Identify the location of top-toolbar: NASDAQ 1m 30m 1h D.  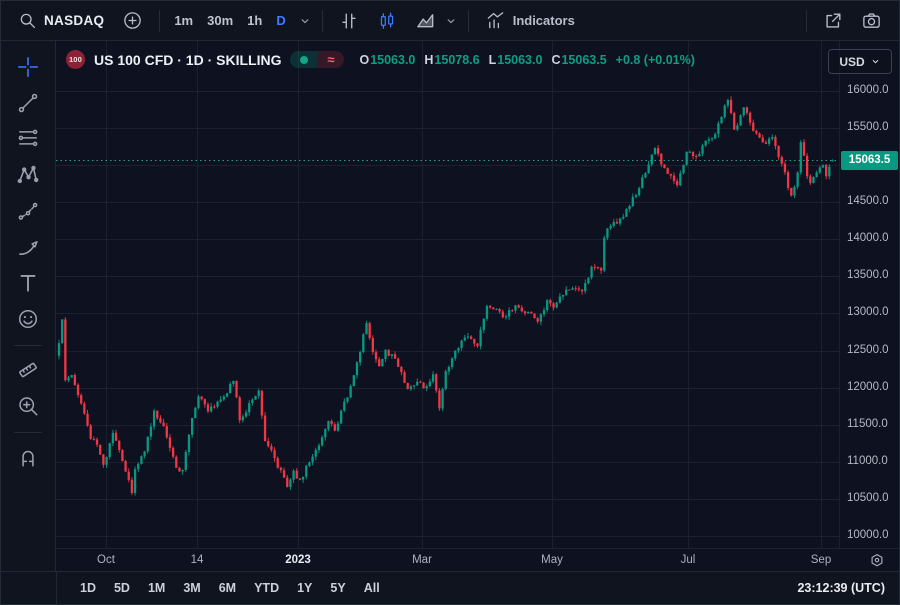
(450, 21).